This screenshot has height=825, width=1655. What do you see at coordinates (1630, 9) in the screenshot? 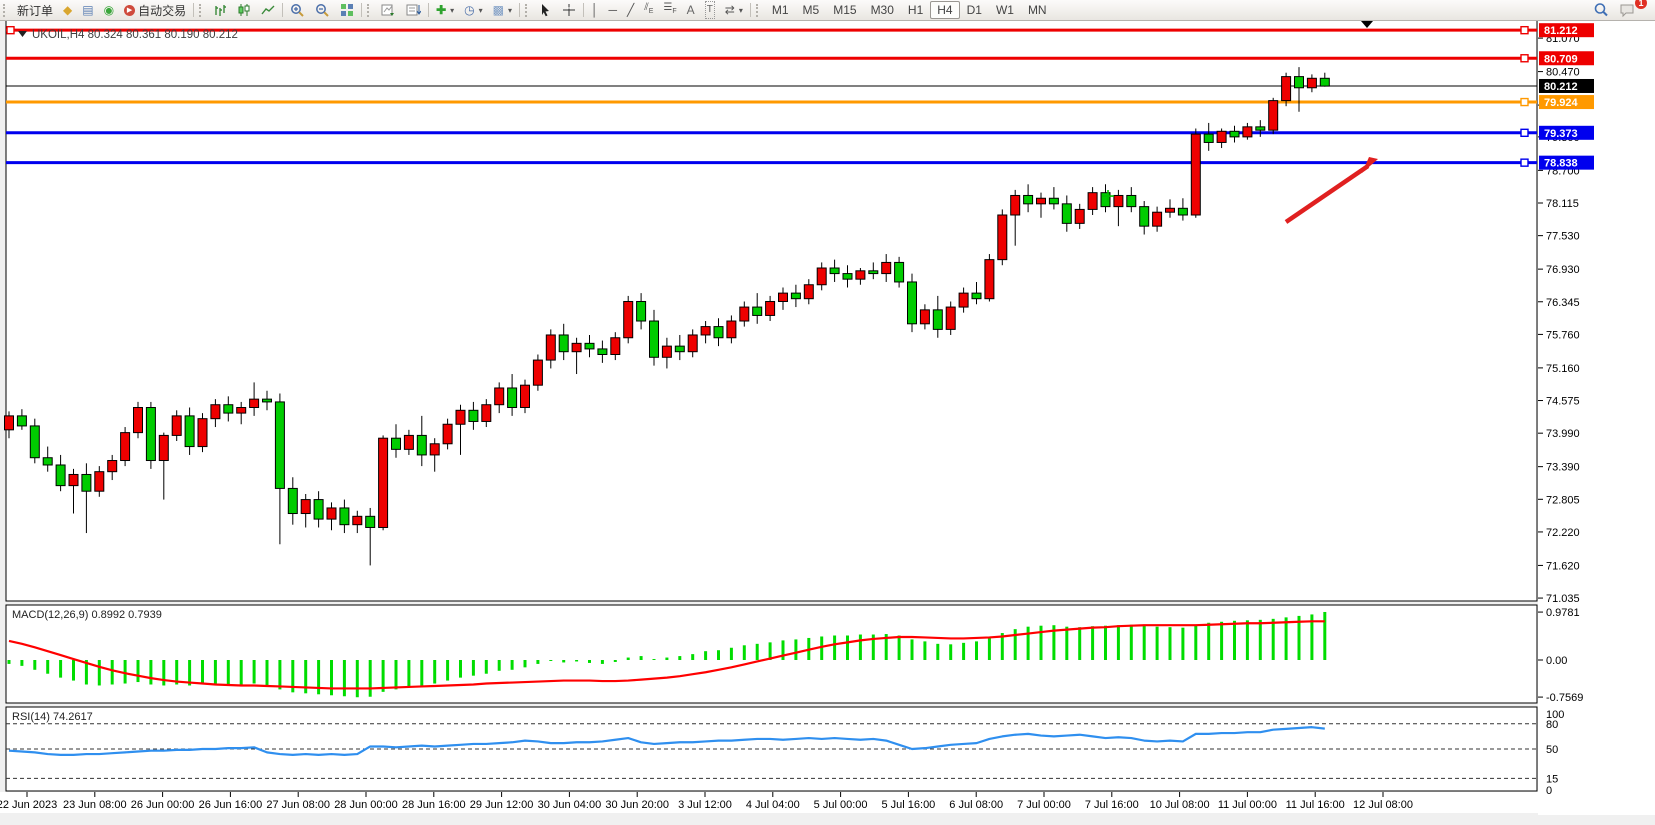
I see `notifications-button: 1` at bounding box center [1630, 9].